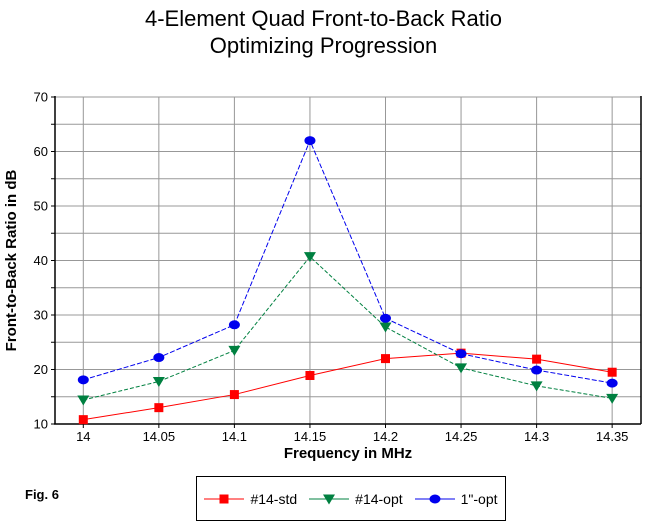 The width and height of the screenshot is (647, 528). I want to click on legend-label-14-std: #14-std, so click(274, 498).